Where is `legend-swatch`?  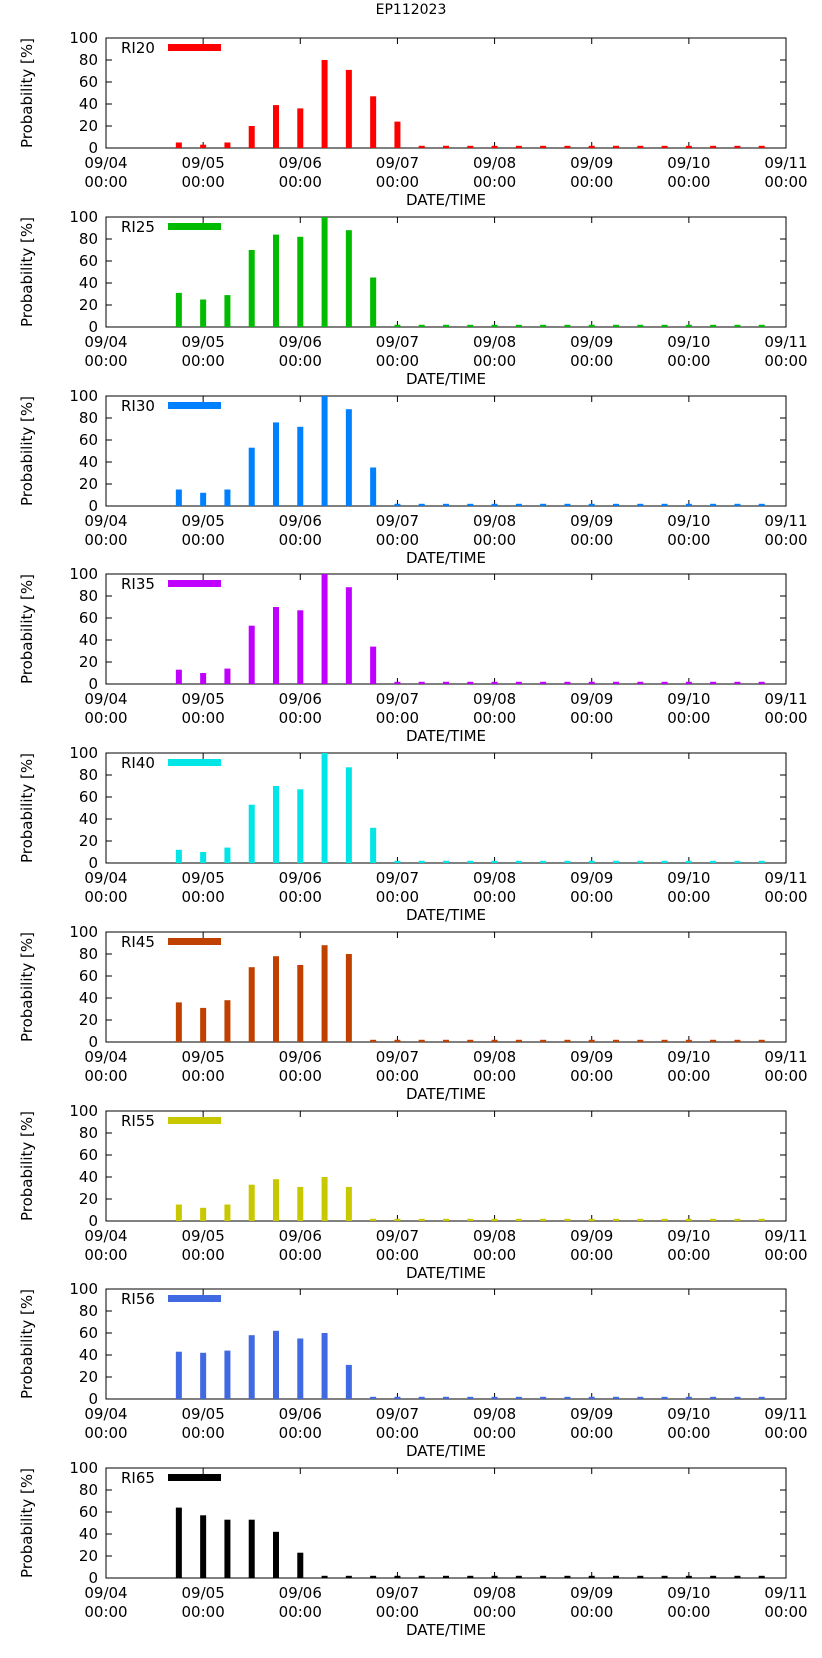 legend-swatch is located at coordinates (194, 226).